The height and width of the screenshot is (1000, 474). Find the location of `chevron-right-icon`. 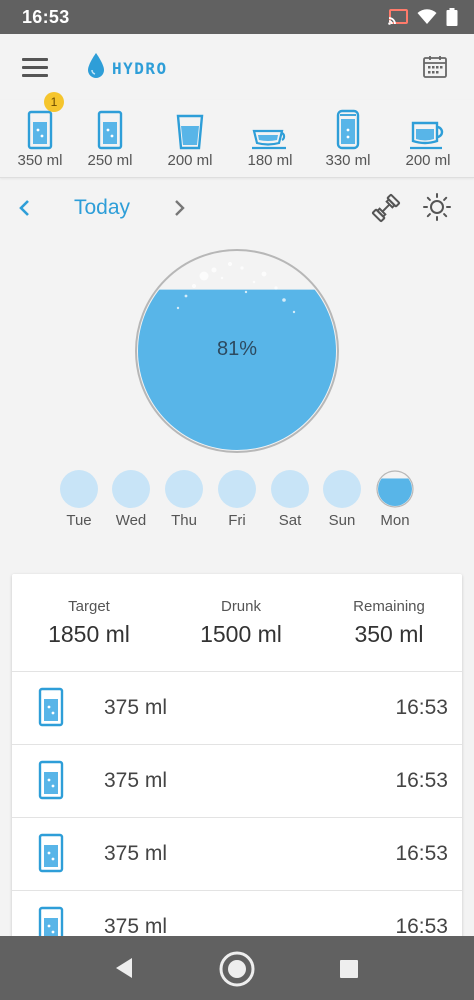

chevron-right-icon is located at coordinates (179, 208).